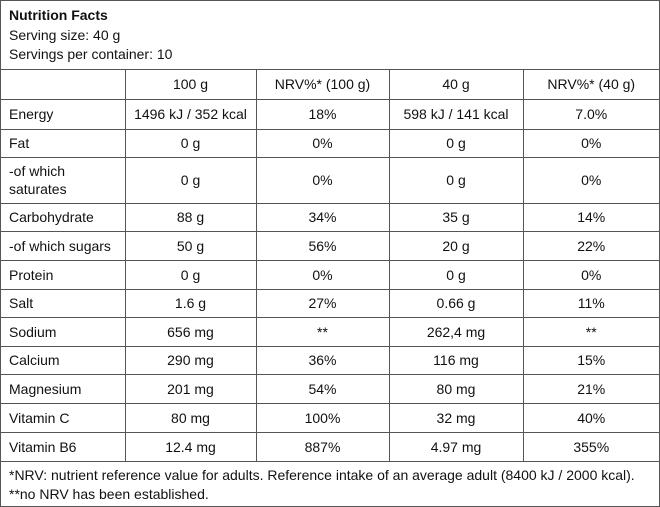  I want to click on nutrient-label: Vitamin C, so click(63, 417).